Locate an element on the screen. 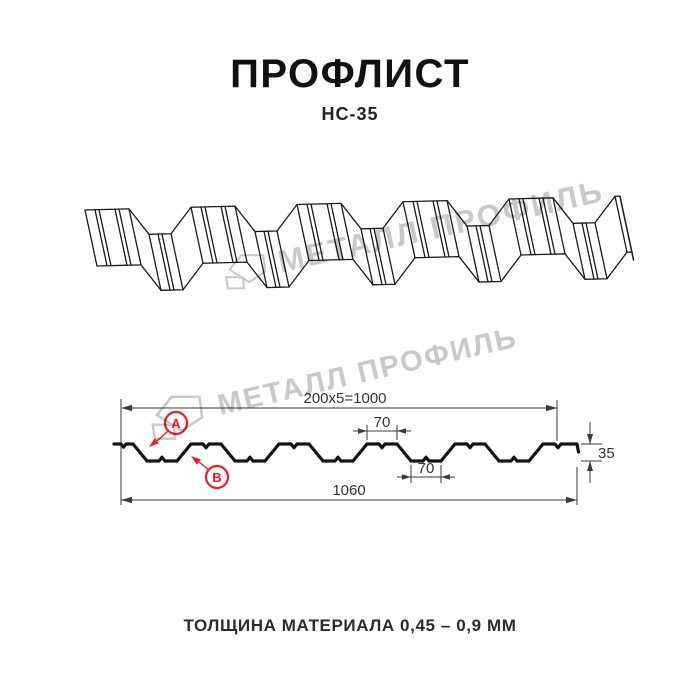  dim-top-label: 200x5=1000 is located at coordinates (345, 398).